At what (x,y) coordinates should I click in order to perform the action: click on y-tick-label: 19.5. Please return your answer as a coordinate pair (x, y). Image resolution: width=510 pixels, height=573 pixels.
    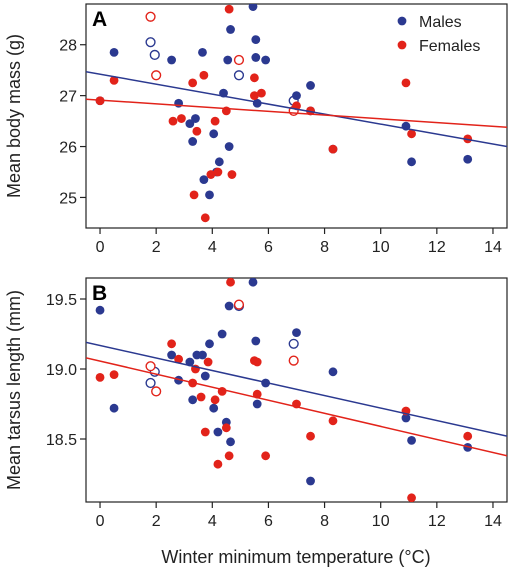
    Looking at the image, I should click on (61, 300).